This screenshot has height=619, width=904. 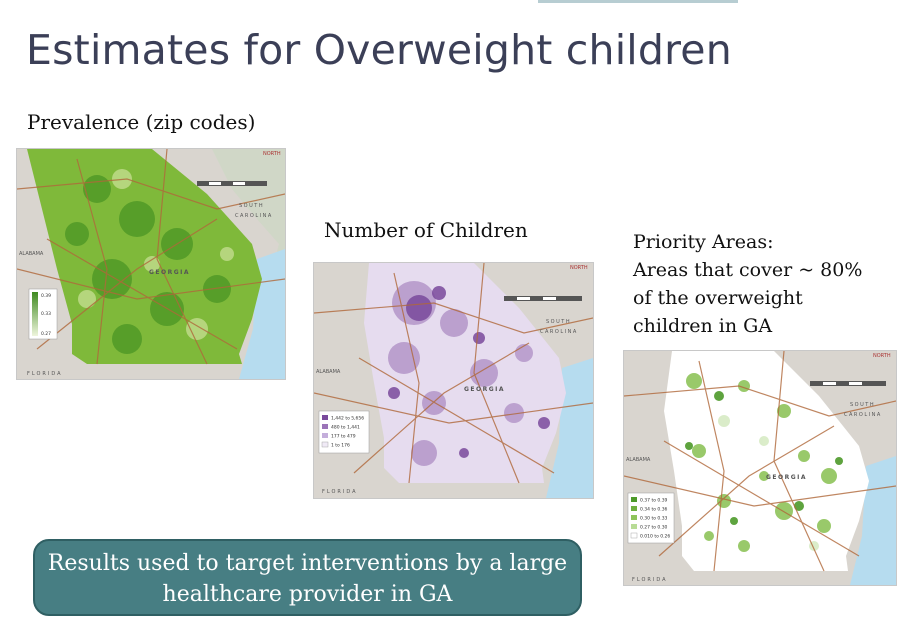 I want to click on priority-legend-1: 0.37 to 0.39, so click(x=654, y=501).